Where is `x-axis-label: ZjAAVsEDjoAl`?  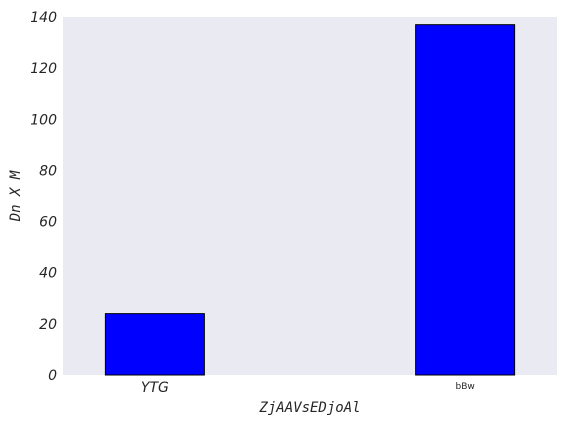
x-axis-label: ZjAAVsEDjoAl is located at coordinates (309, 408).